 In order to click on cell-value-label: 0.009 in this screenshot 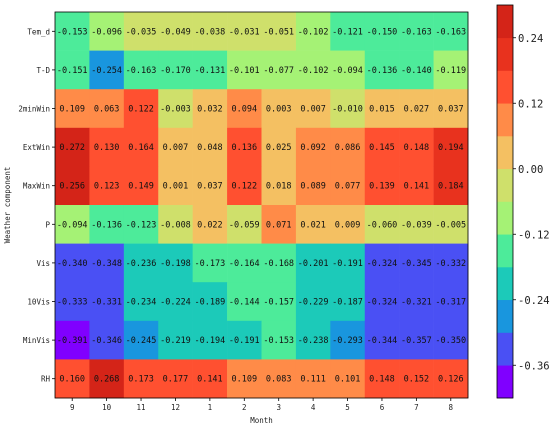, I will do `click(348, 225)`.